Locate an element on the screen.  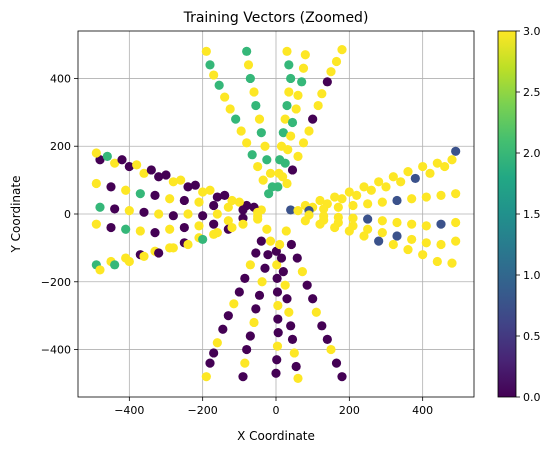
y-axis-ticks: −400 −200 0 200 400 is located at coordinates (59, 214).